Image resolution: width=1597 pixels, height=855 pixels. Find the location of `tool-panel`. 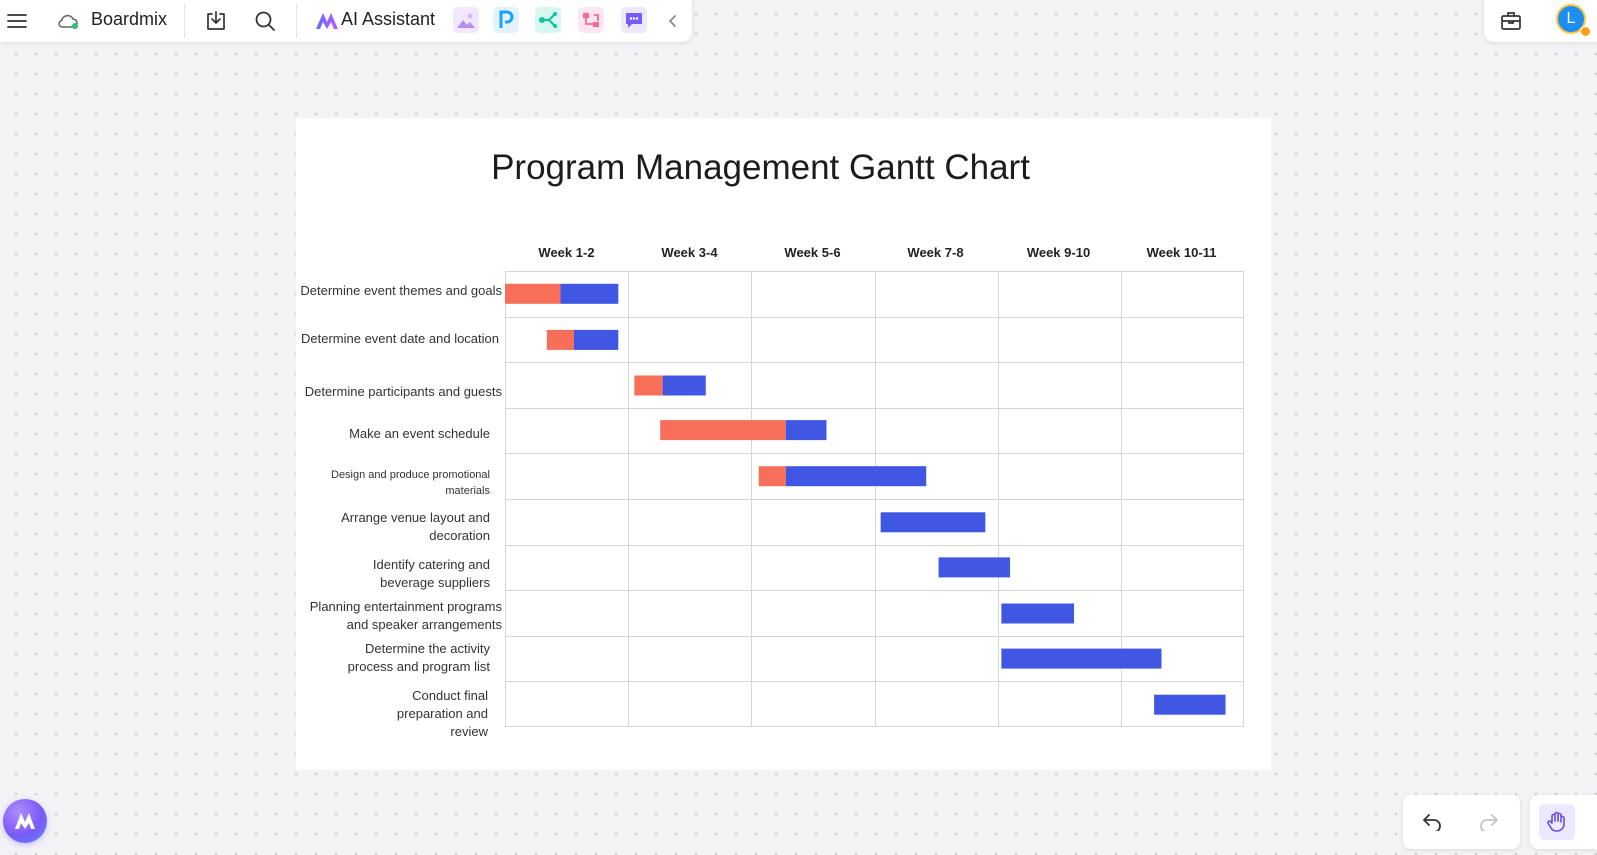

tool-panel is located at coordinates (1563, 822).